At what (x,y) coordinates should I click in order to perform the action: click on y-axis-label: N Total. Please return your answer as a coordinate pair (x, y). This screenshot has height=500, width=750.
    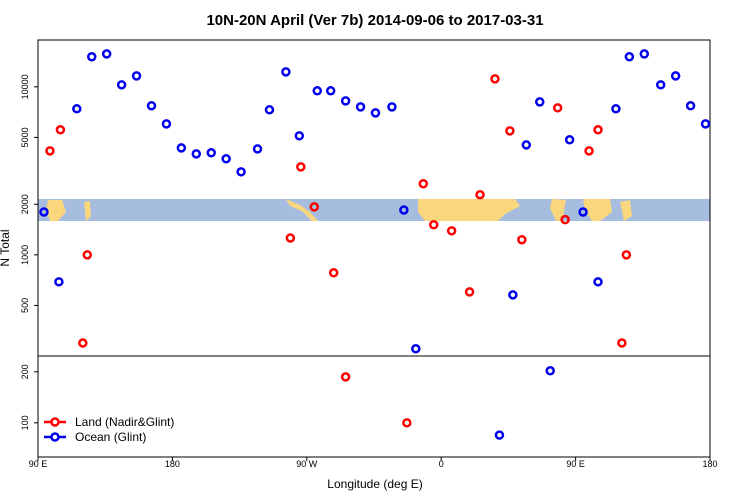
    Looking at the image, I should click on (6, 247).